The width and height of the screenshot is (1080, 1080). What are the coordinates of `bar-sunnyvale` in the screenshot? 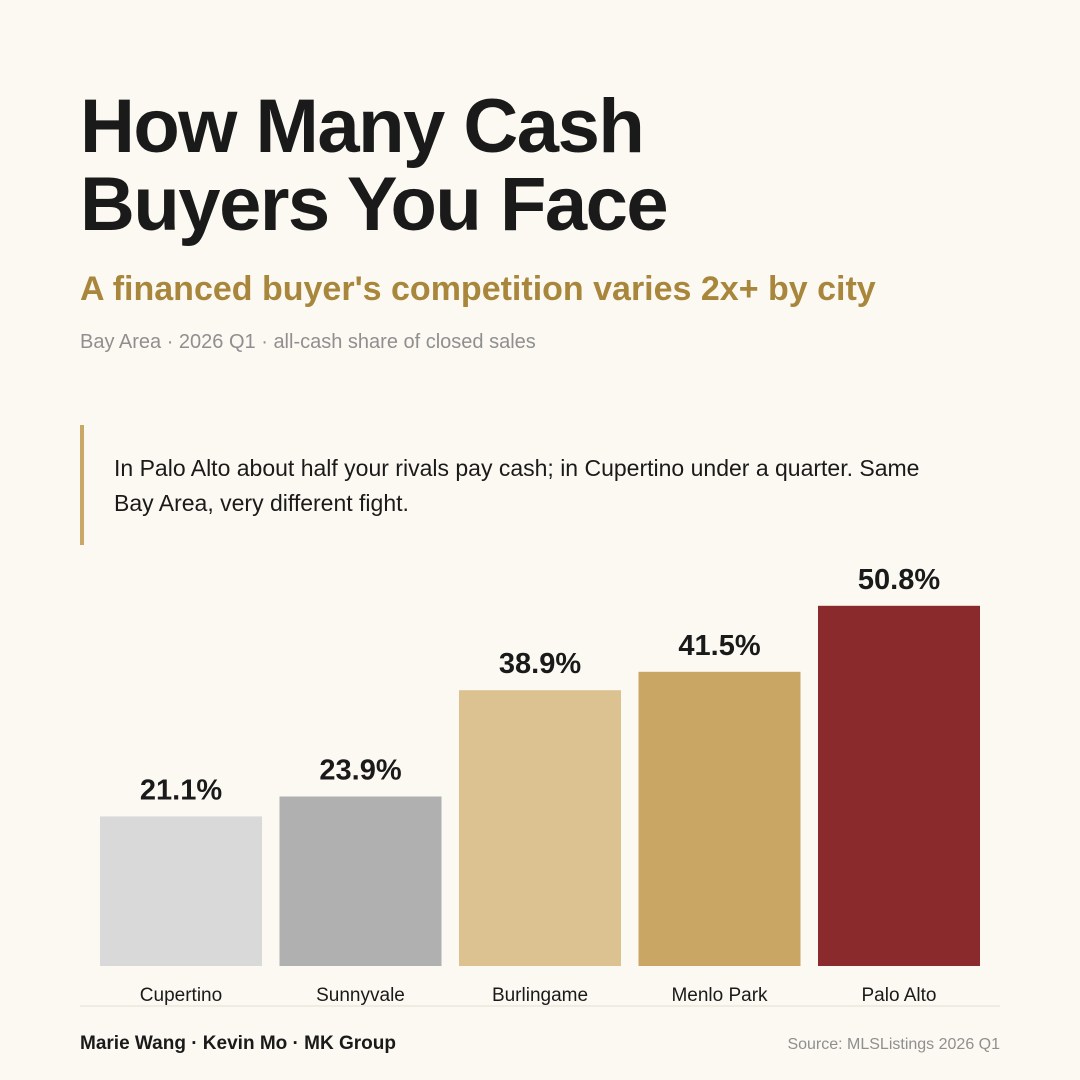 It's located at (360, 881).